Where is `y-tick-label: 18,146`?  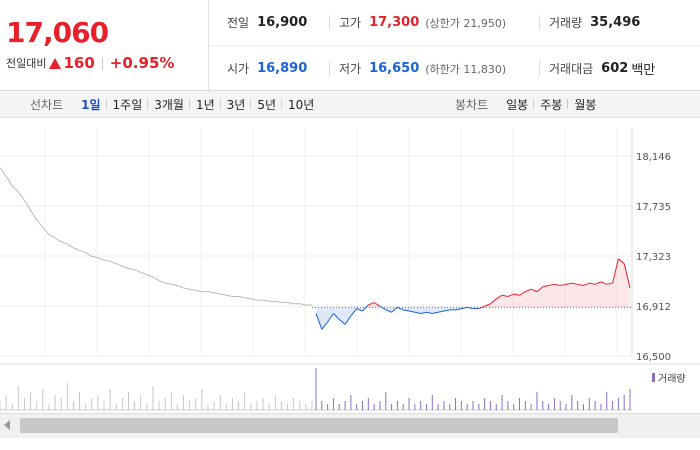
y-tick-label: 18,146 is located at coordinates (653, 157).